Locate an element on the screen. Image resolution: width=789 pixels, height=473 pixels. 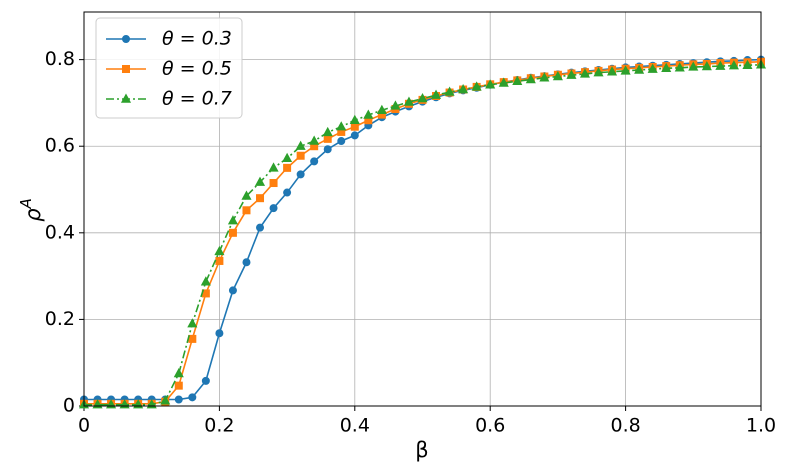
legend-label: θ = 0.3 is located at coordinates (197, 39).